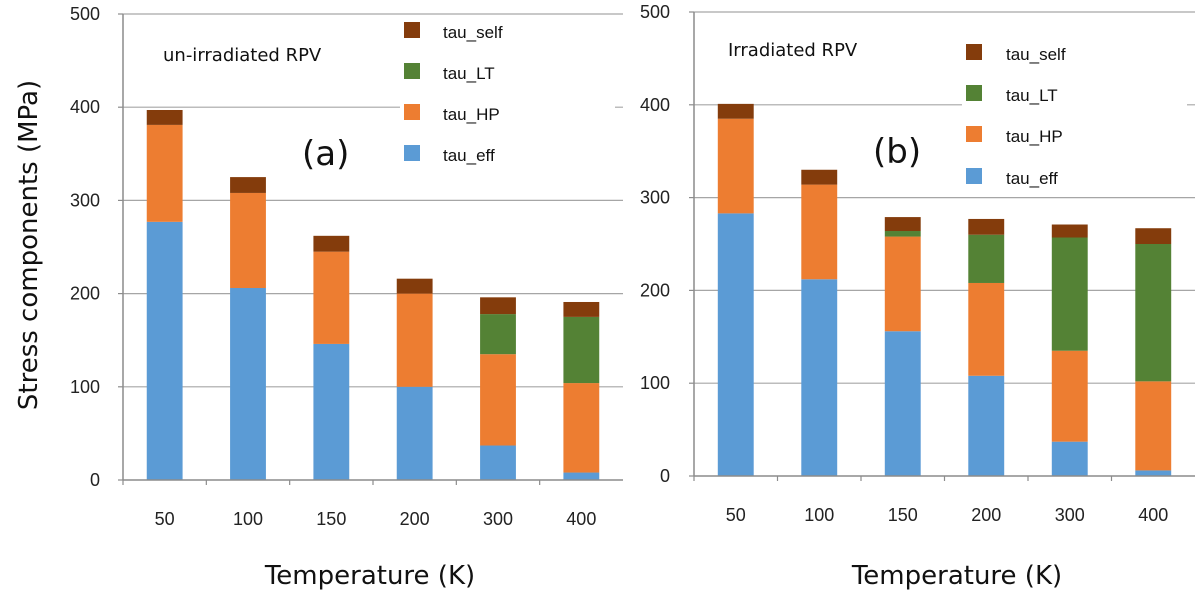  I want to click on panel-label: (b), so click(897, 152).